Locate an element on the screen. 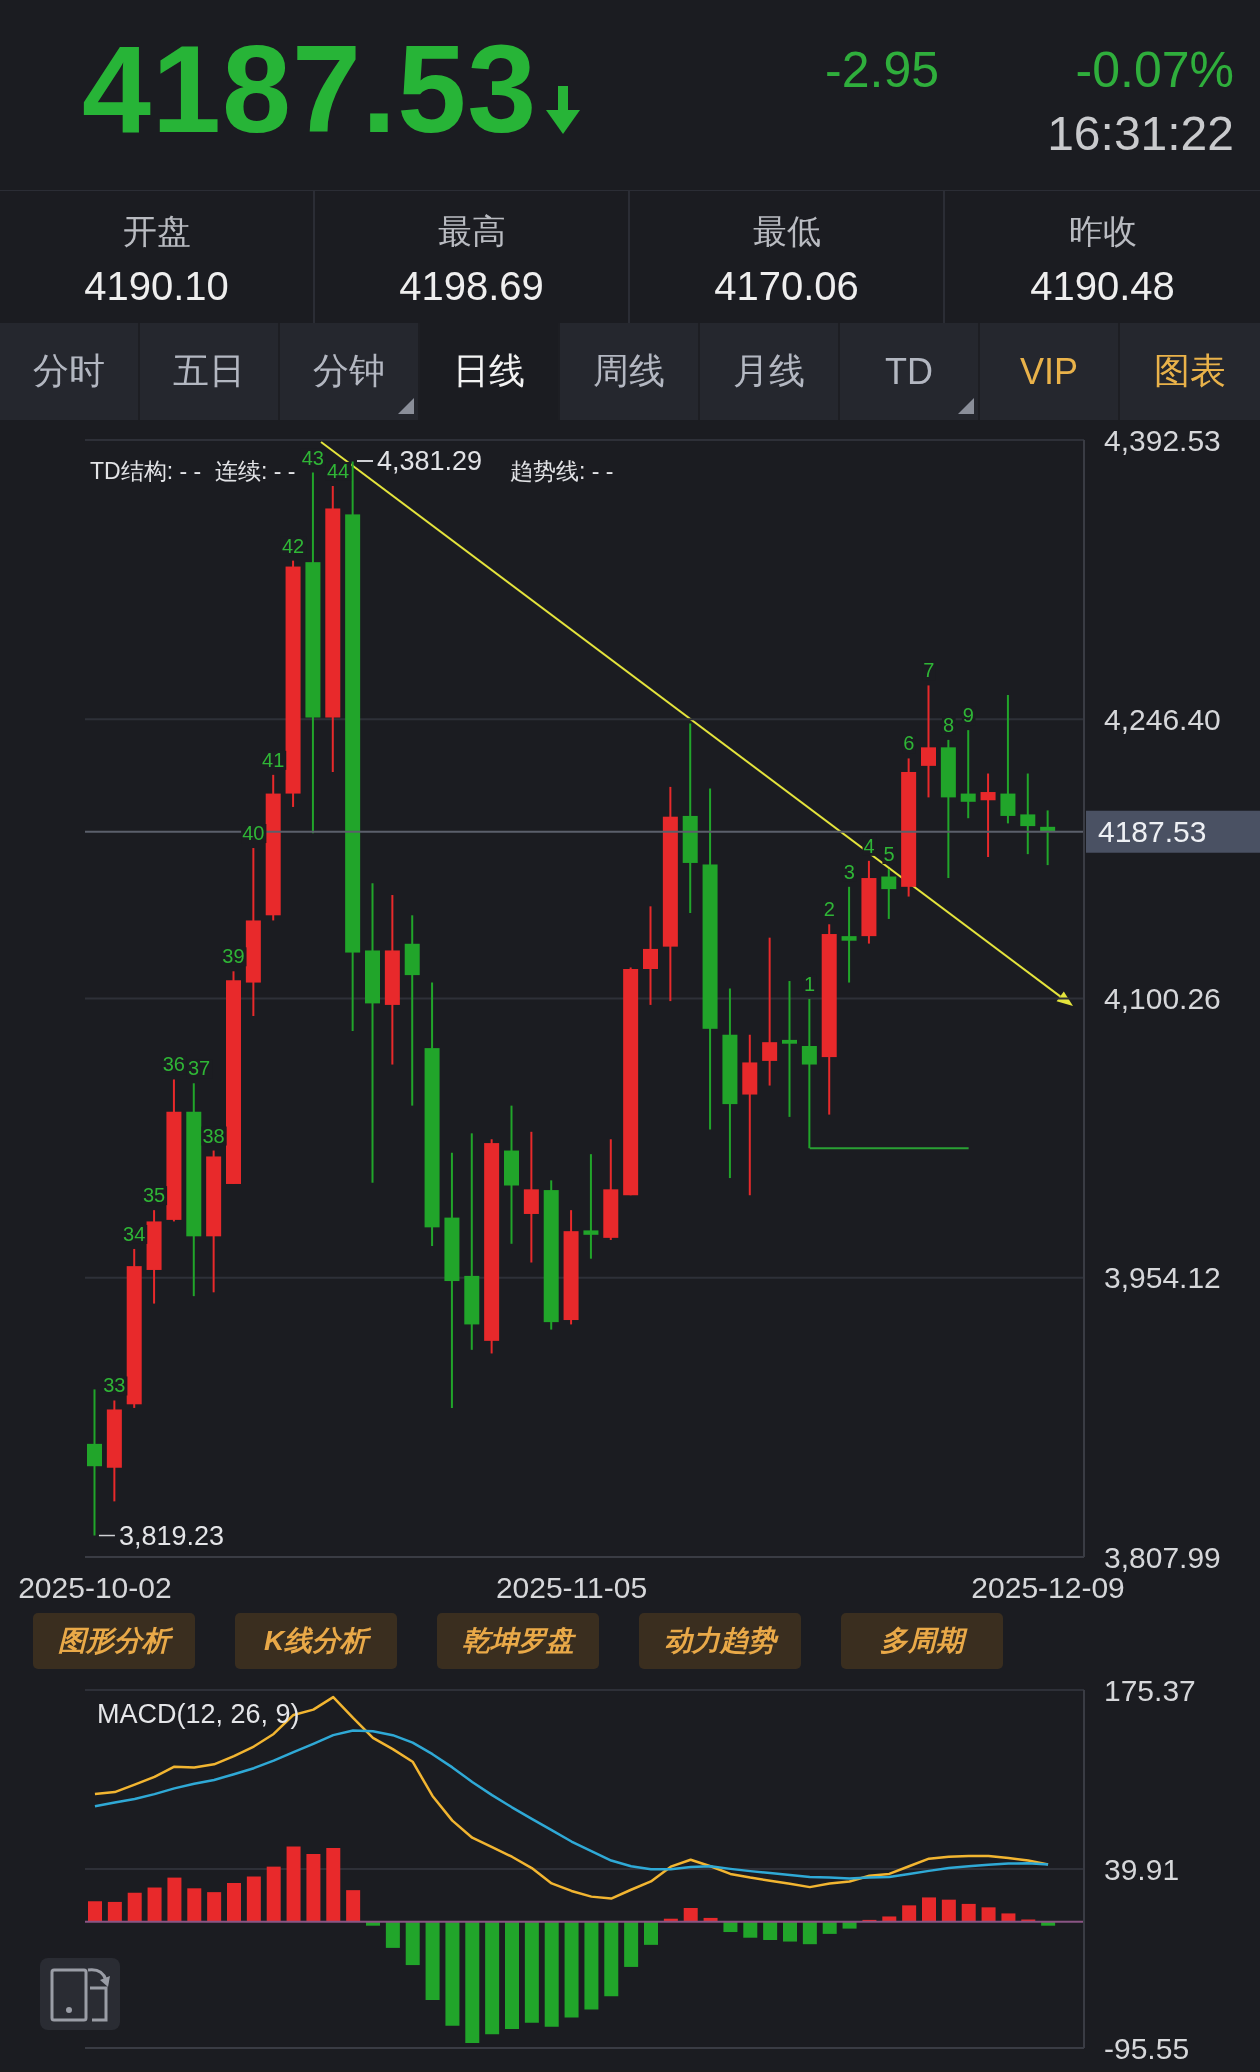  text: 月线 is located at coordinates (770, 371).